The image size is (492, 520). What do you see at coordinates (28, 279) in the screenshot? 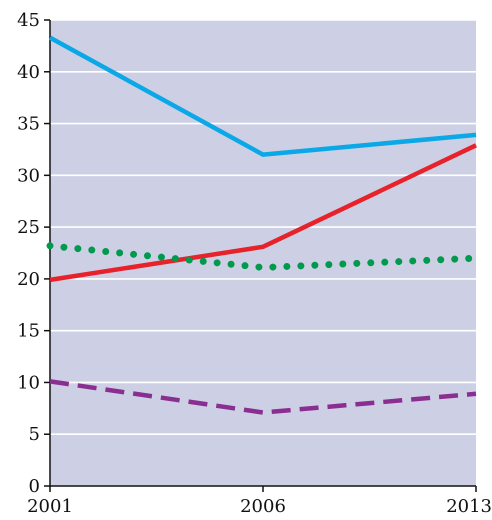
I see `y-tick-label: 20` at bounding box center [28, 279].